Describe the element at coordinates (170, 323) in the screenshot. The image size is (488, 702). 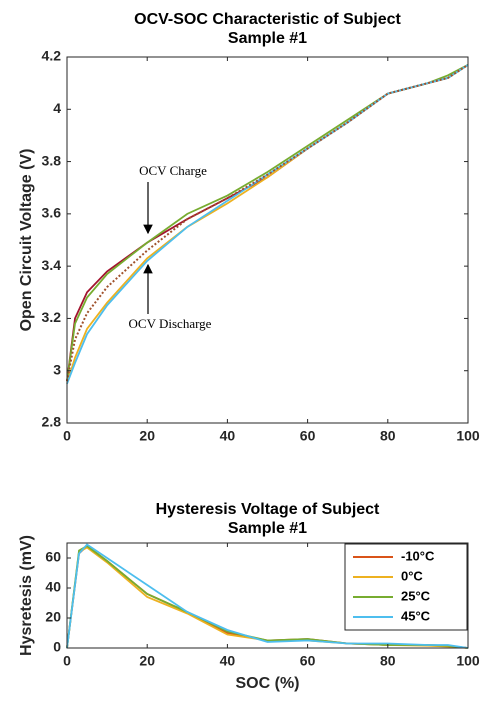
I see `annotation: OCV Discharge` at that location.